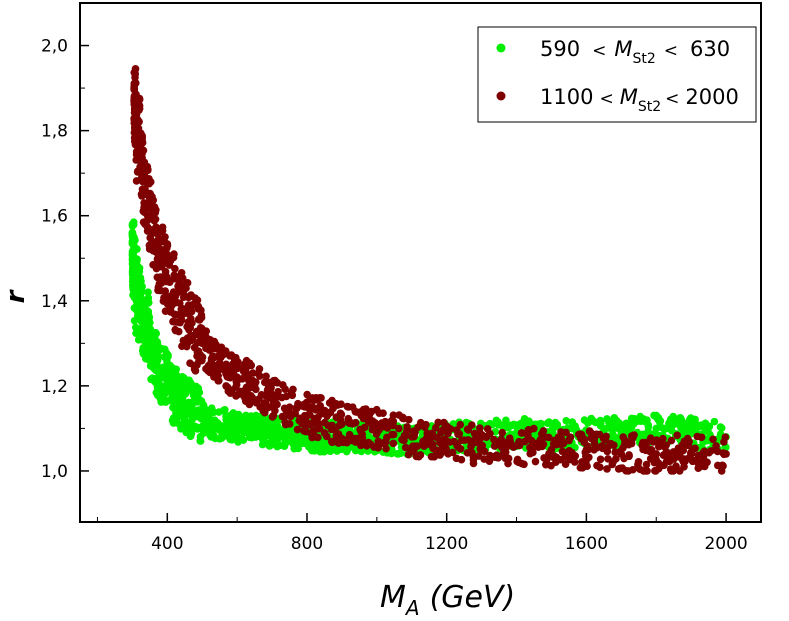 This screenshot has height=621, width=789. Describe the element at coordinates (639, 100) in the screenshot. I see `legend-label-darkred: 1100 < MSt2 <2000` at that location.